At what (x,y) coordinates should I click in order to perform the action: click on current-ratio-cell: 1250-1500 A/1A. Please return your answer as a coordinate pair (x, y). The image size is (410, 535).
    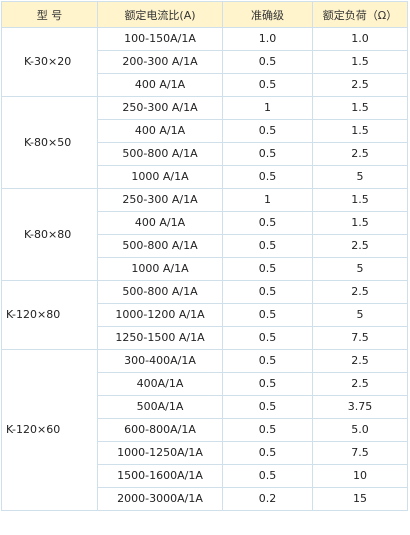
    Looking at the image, I should click on (160, 338).